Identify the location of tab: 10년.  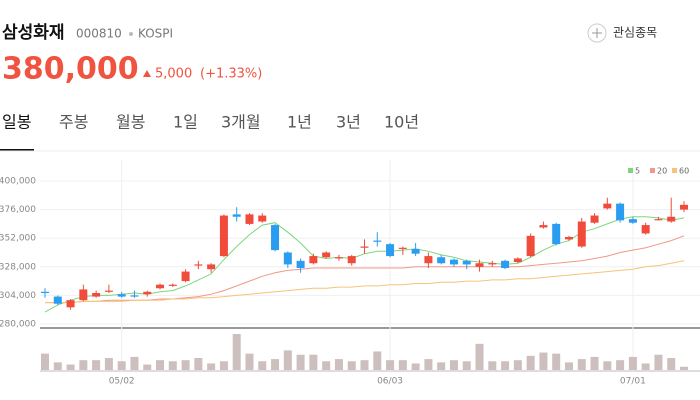
(401, 122).